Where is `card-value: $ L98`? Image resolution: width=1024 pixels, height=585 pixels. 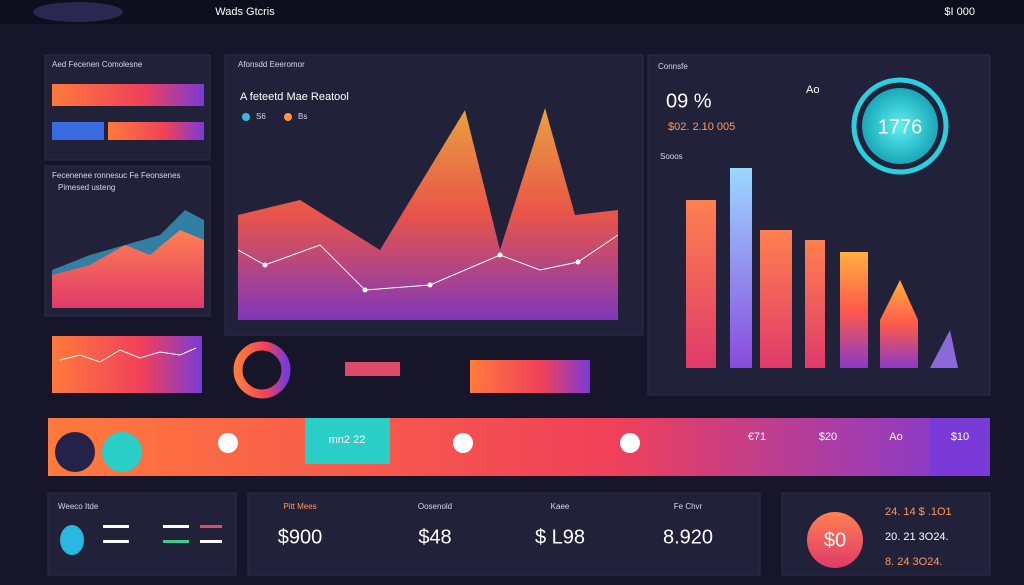 card-value: $ L98 is located at coordinates (560, 537).